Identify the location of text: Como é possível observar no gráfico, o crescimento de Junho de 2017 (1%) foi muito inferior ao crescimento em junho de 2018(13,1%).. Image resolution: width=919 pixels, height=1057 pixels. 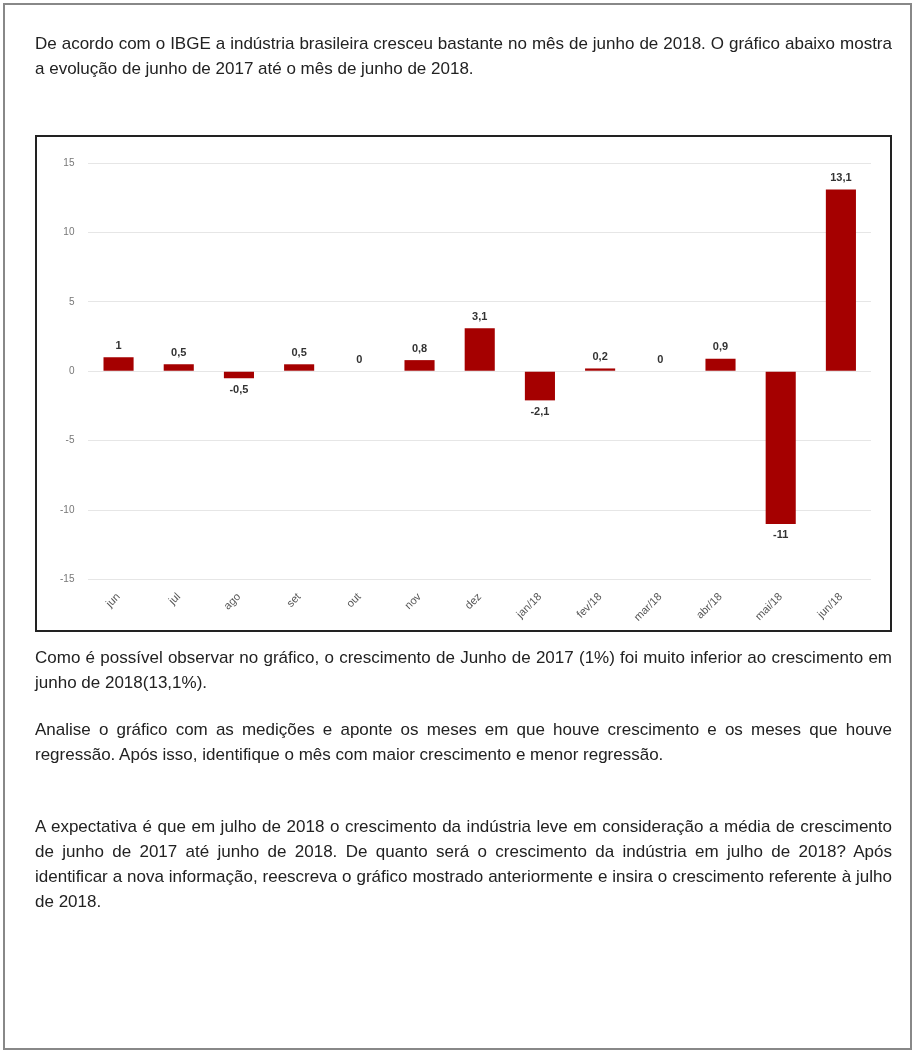
(463, 670).